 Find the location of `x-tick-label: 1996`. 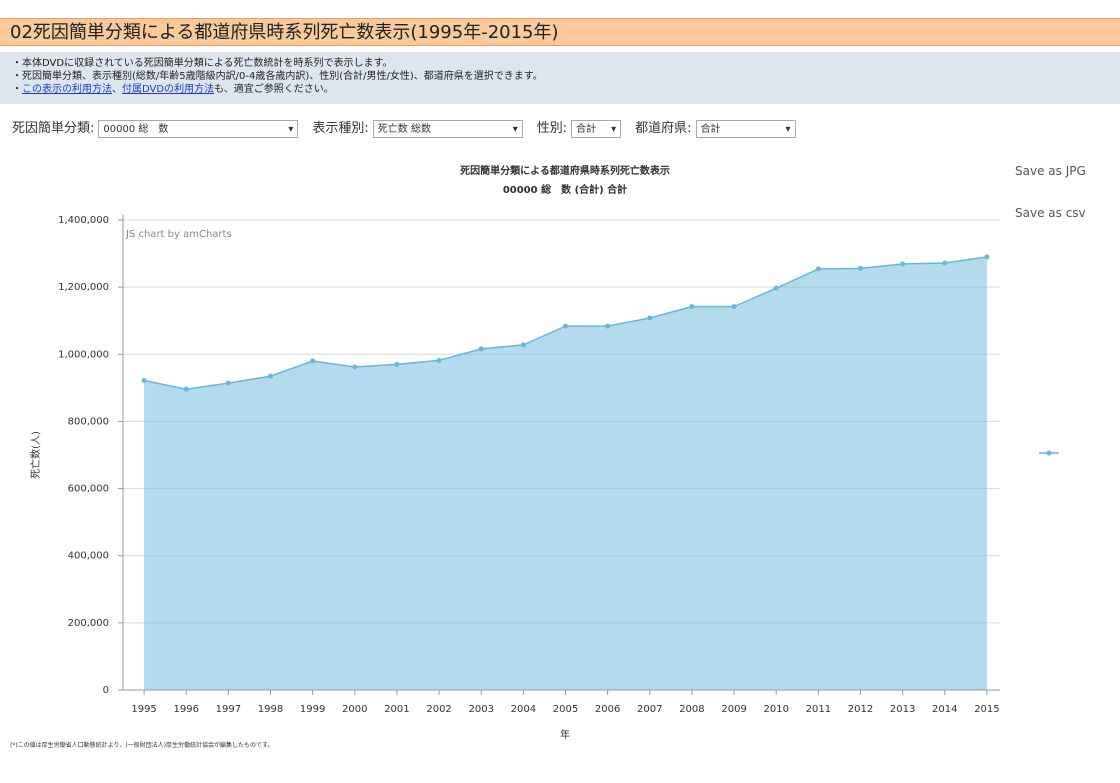

x-tick-label: 1996 is located at coordinates (185, 709).